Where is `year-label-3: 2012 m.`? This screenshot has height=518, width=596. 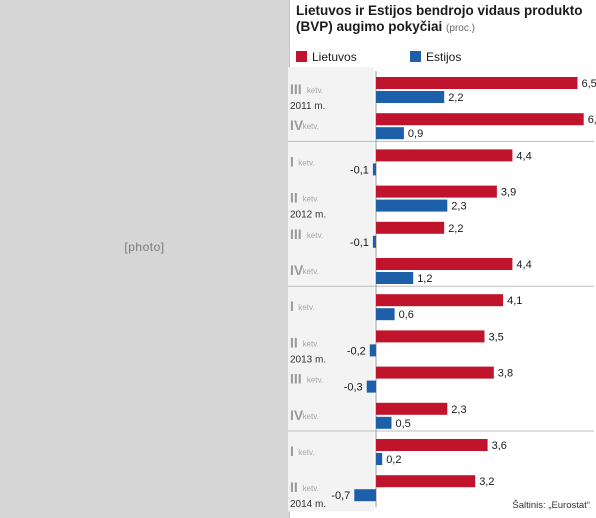 year-label-3: 2012 m. is located at coordinates (308, 215).